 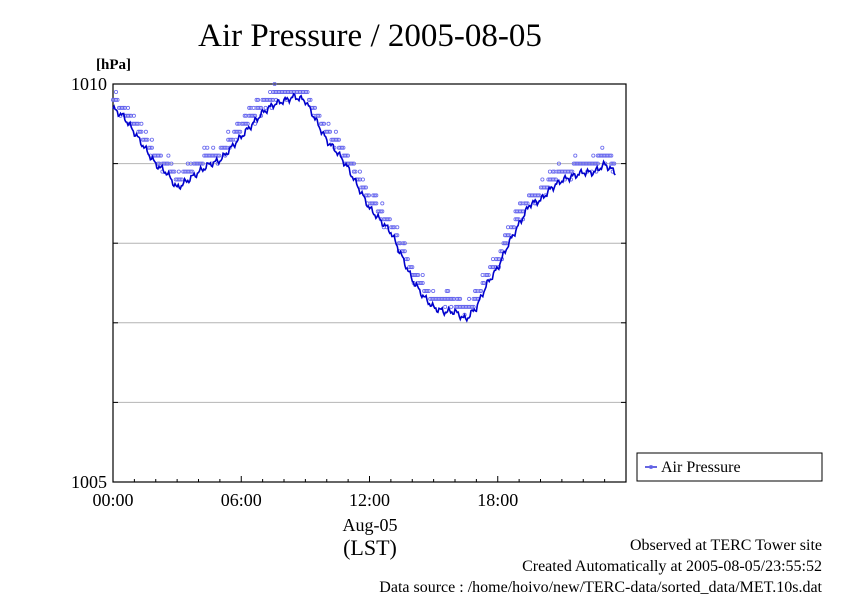 I want to click on x-unit-label: (LST), so click(x=370, y=547).